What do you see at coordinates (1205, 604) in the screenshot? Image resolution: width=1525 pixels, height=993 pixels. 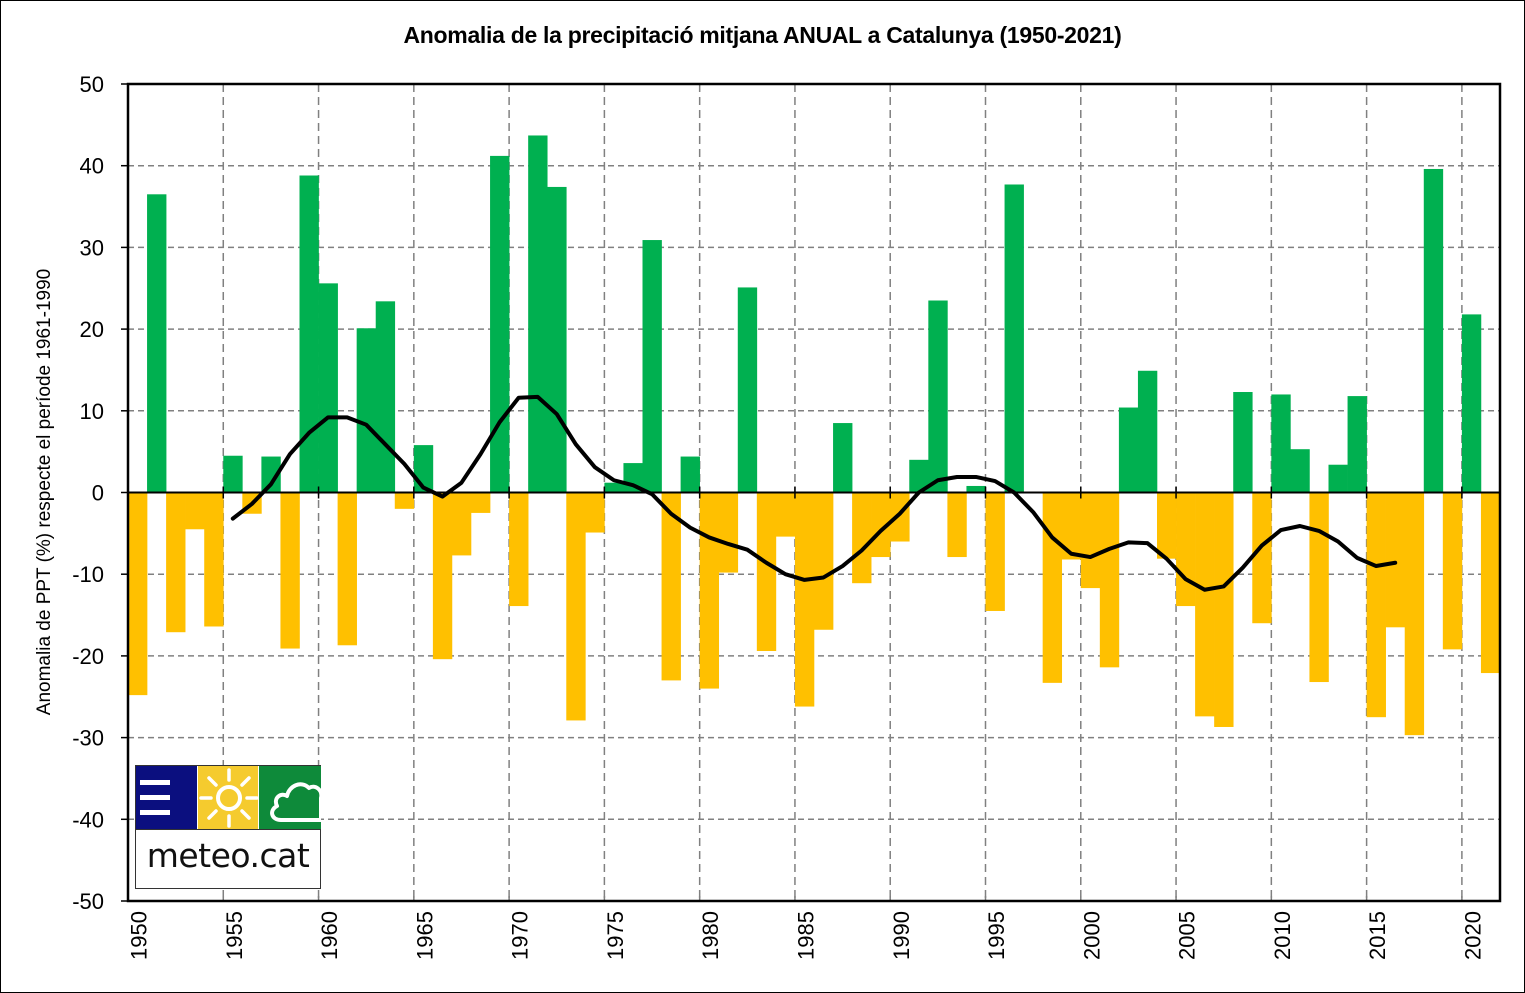 I see `bar-2006` at bounding box center [1205, 604].